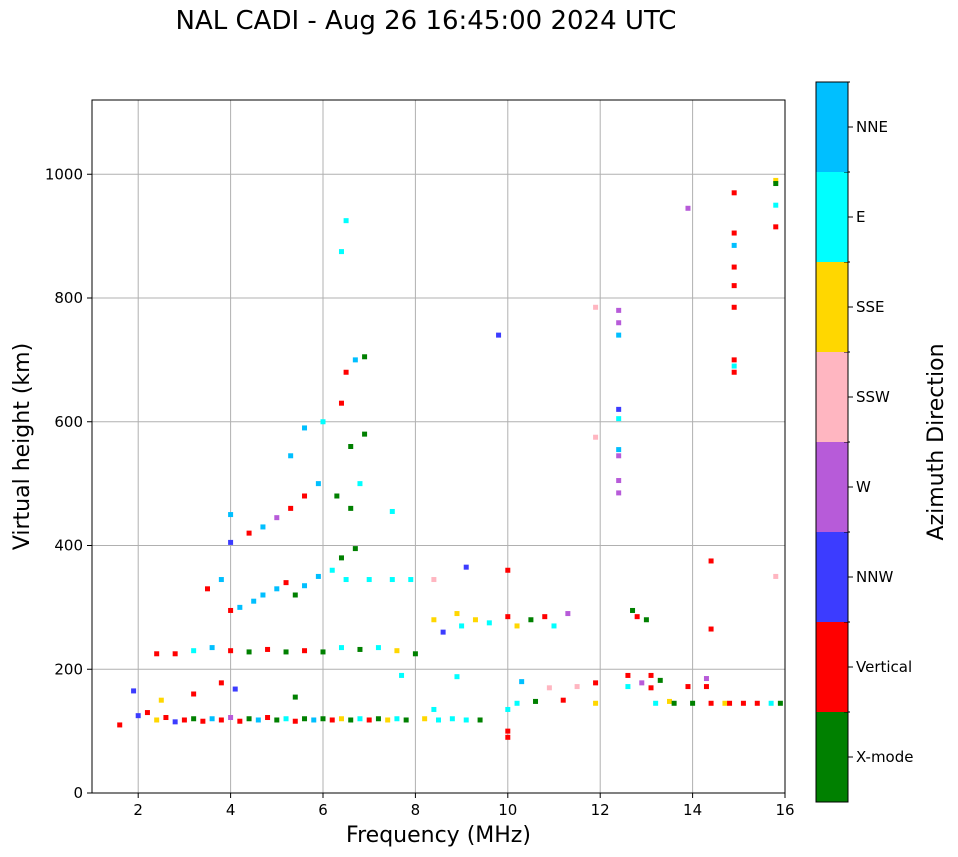 This screenshot has width=958, height=857. I want to click on x-tick-label: 6, so click(323, 810).